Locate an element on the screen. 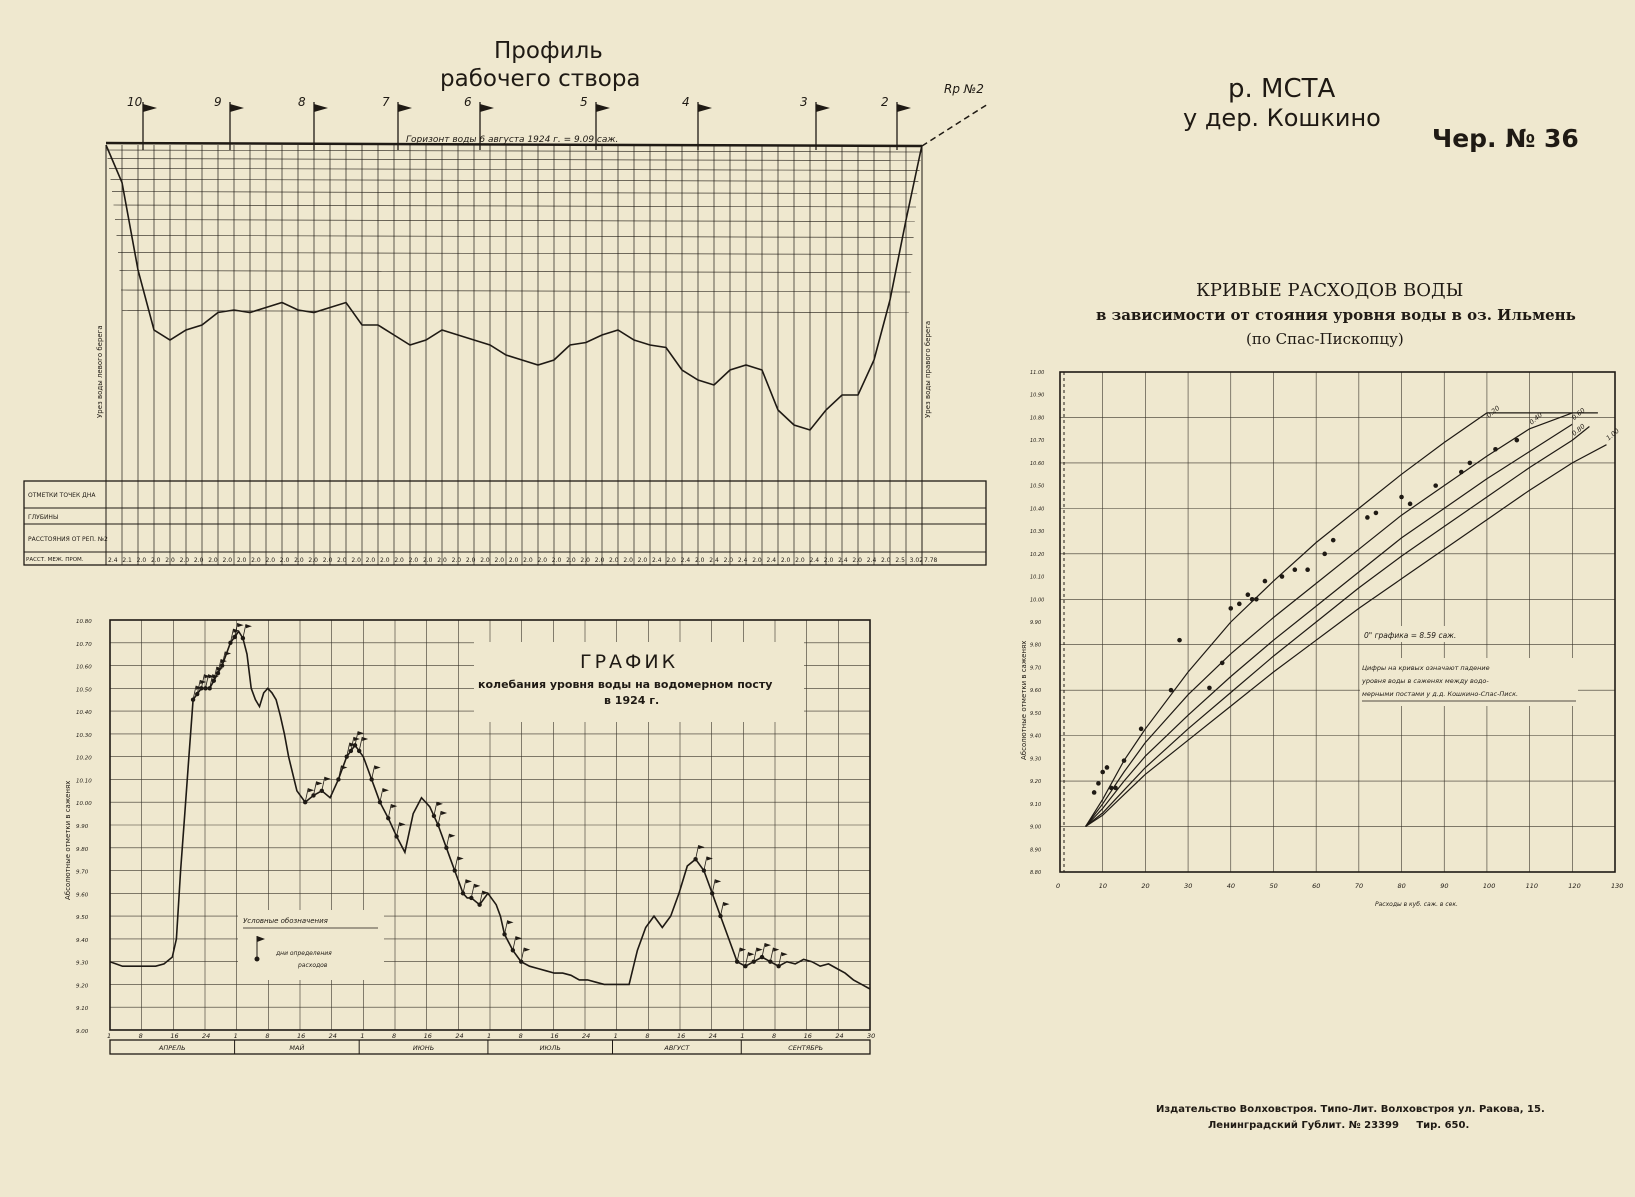  gauge-months: АПРЕЛЬ МАЙ ИЮНЬ ИЮЛЬ АВГУСТ СЕНТЯБРЬ is located at coordinates (490, 1047).